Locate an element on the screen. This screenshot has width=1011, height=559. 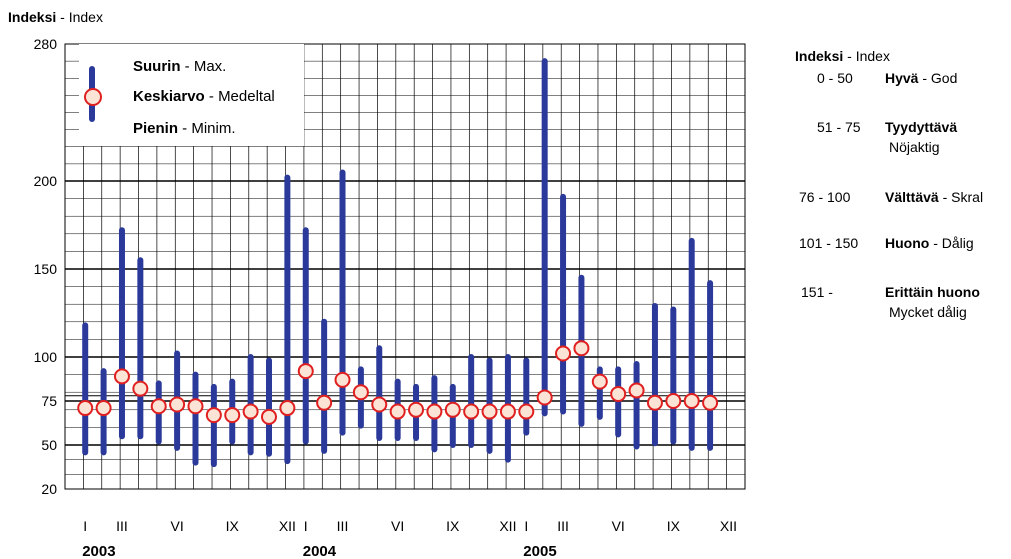
legend-mean: Keskiarvo - Medeltal is located at coordinates (204, 96).